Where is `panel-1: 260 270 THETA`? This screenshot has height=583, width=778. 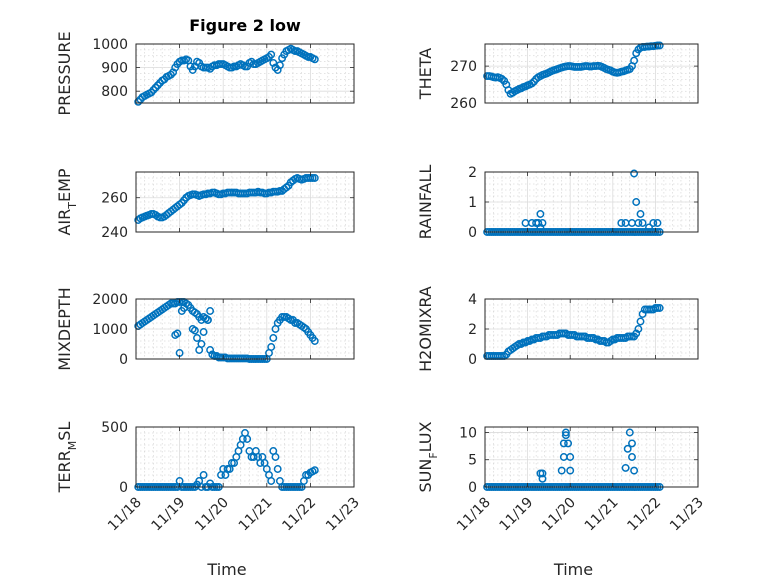
panel-1: 260 270 THETA is located at coordinates (557, 76).